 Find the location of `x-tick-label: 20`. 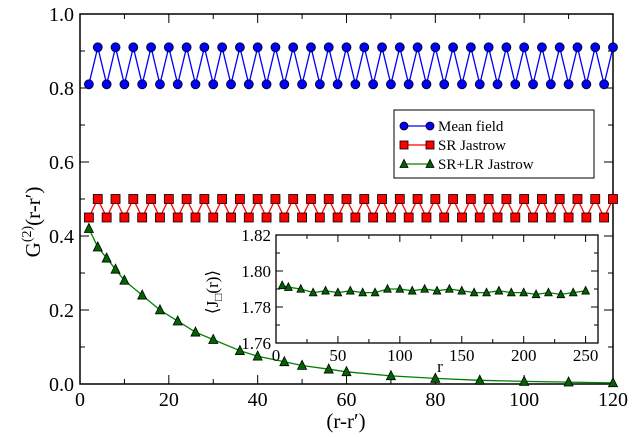

x-tick-label: 20 is located at coordinates (169, 400).